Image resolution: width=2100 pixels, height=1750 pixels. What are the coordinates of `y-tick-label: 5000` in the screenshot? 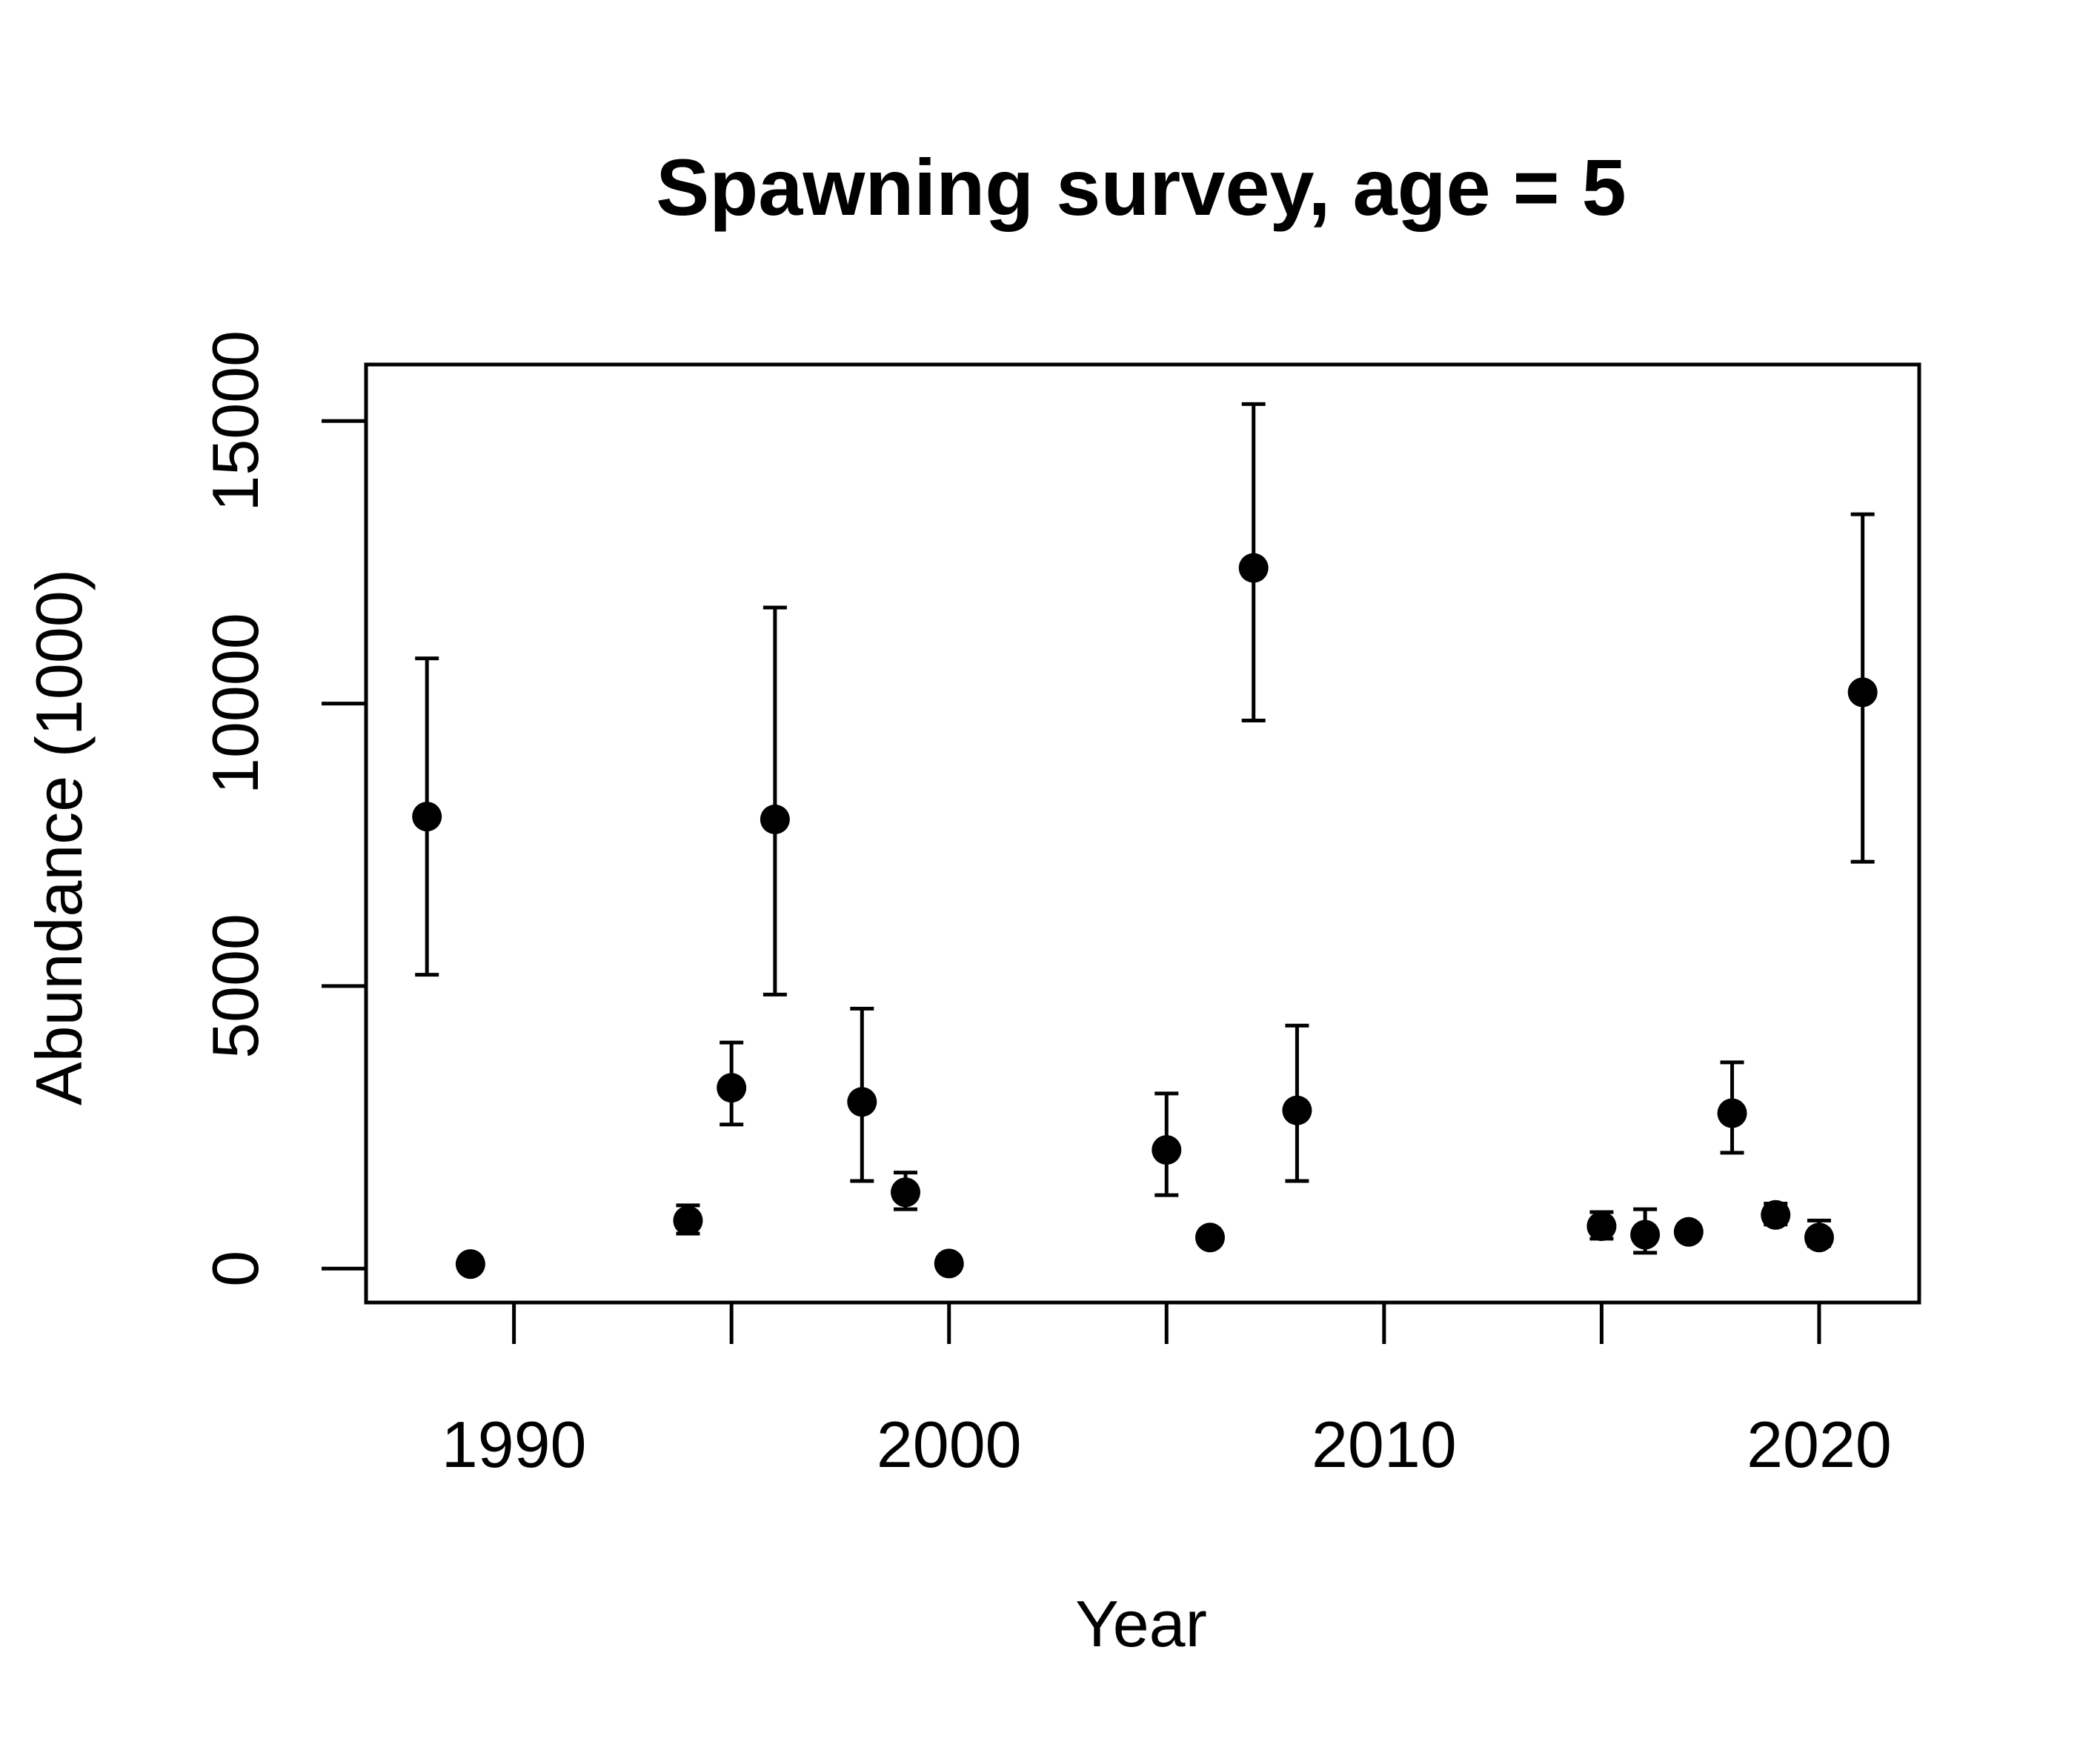 It's located at (235, 986).